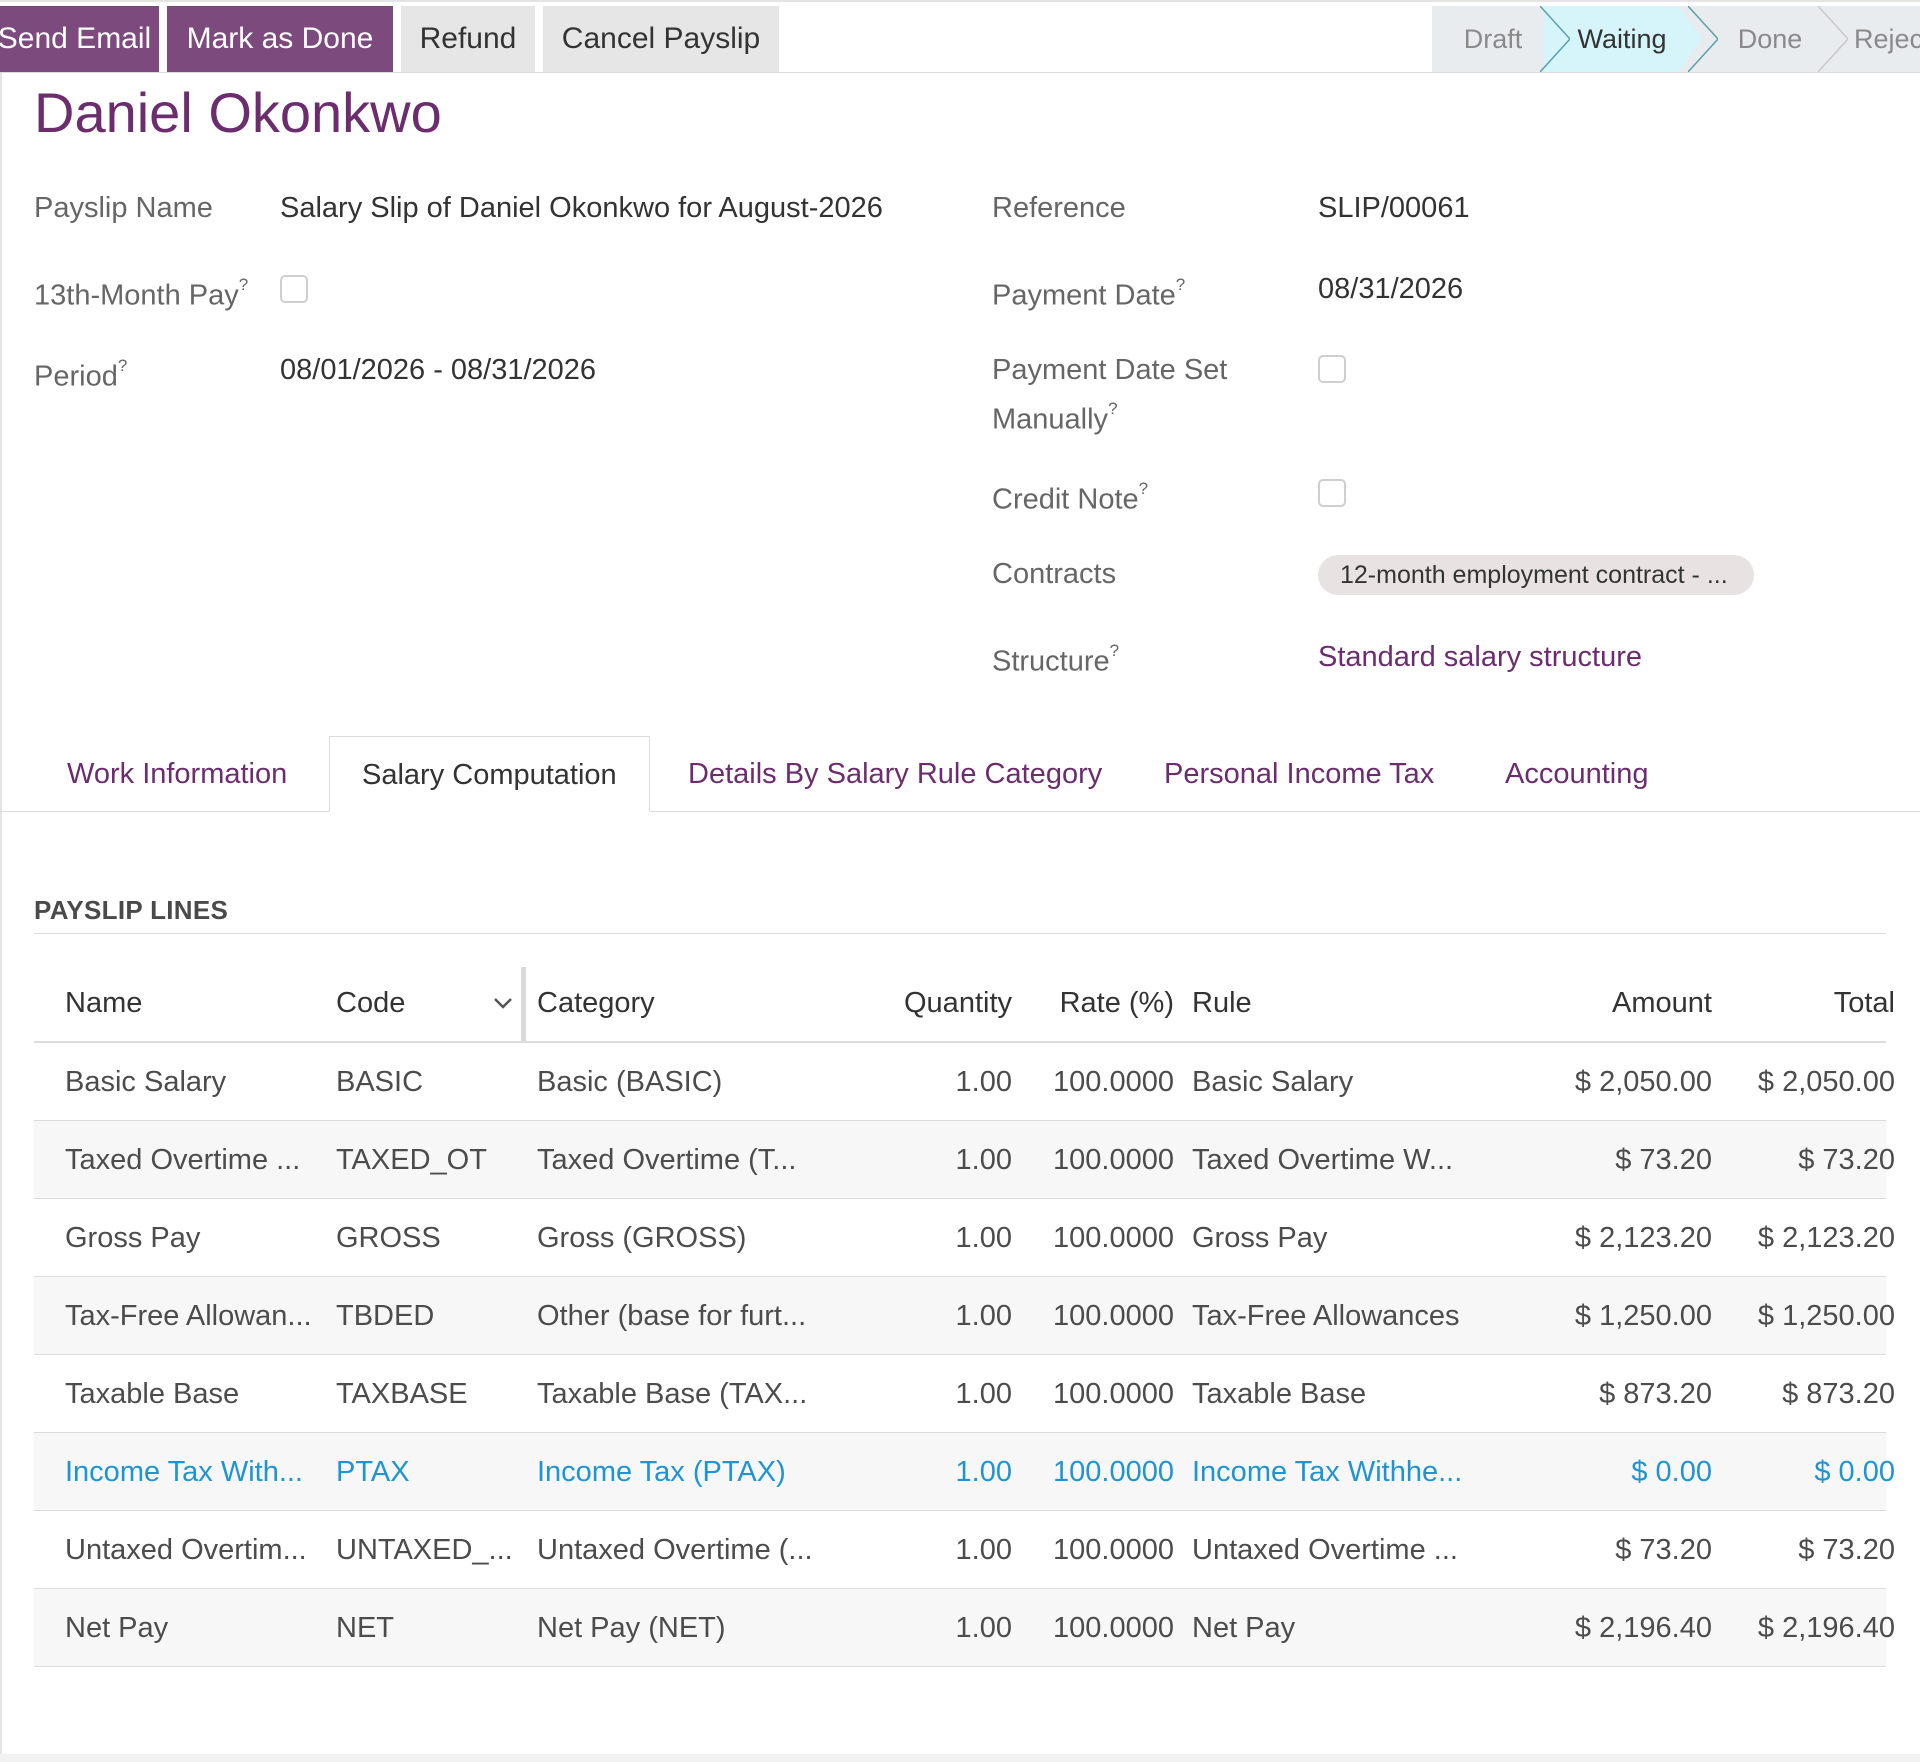 Image resolution: width=1920 pixels, height=1762 pixels. I want to click on tab-accounting: Accounting, so click(1577, 774).